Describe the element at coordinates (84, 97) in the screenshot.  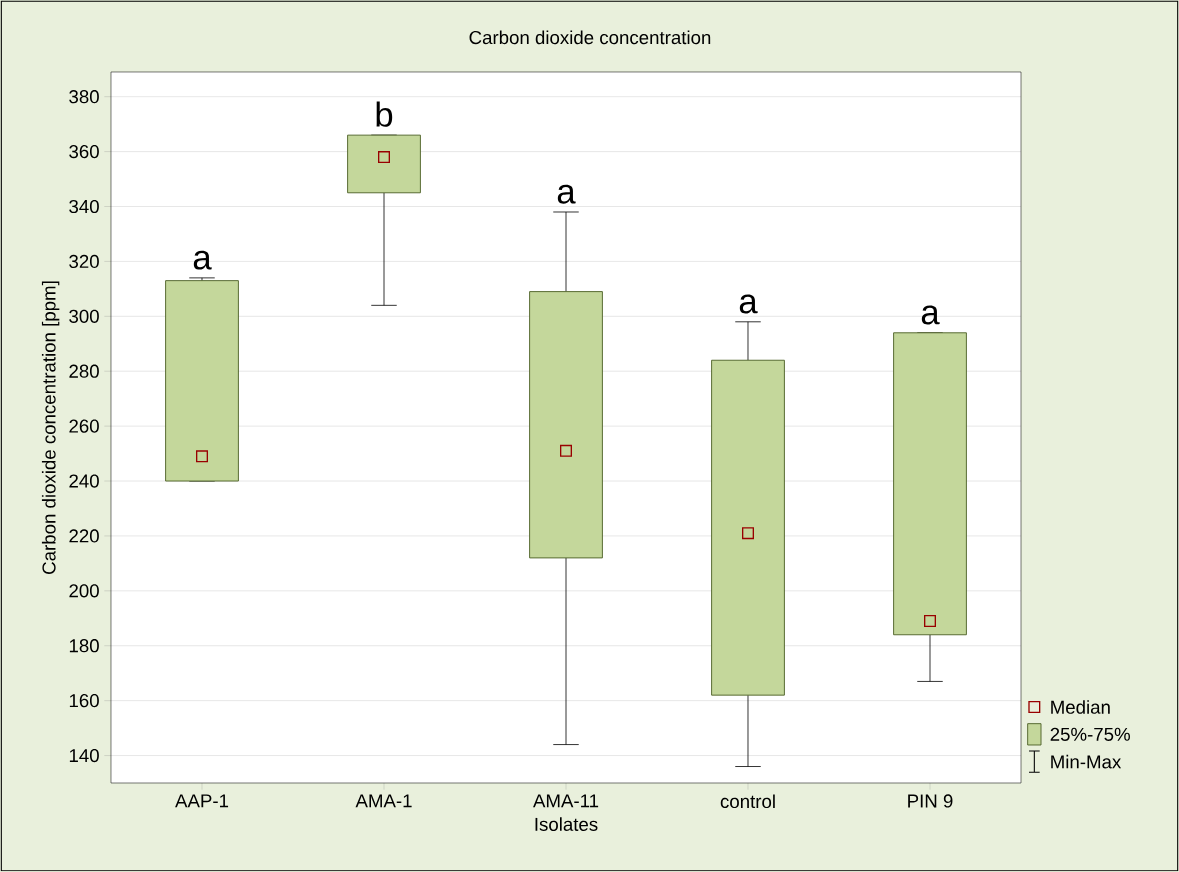
I see `y-tick-label: 380` at that location.